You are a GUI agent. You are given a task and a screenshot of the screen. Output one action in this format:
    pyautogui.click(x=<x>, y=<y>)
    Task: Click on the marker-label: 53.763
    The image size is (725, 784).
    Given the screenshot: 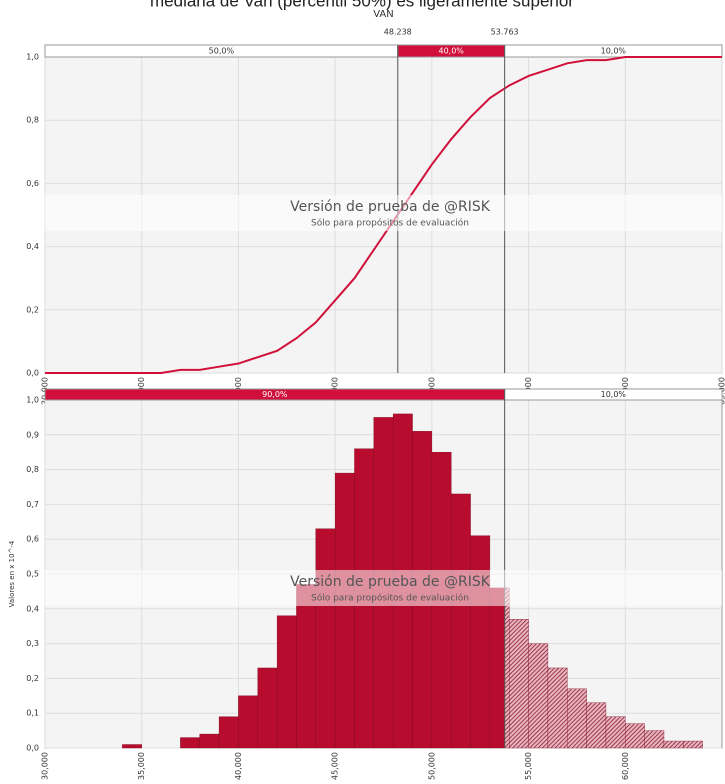 What is the action you would take?
    pyautogui.click(x=505, y=32)
    